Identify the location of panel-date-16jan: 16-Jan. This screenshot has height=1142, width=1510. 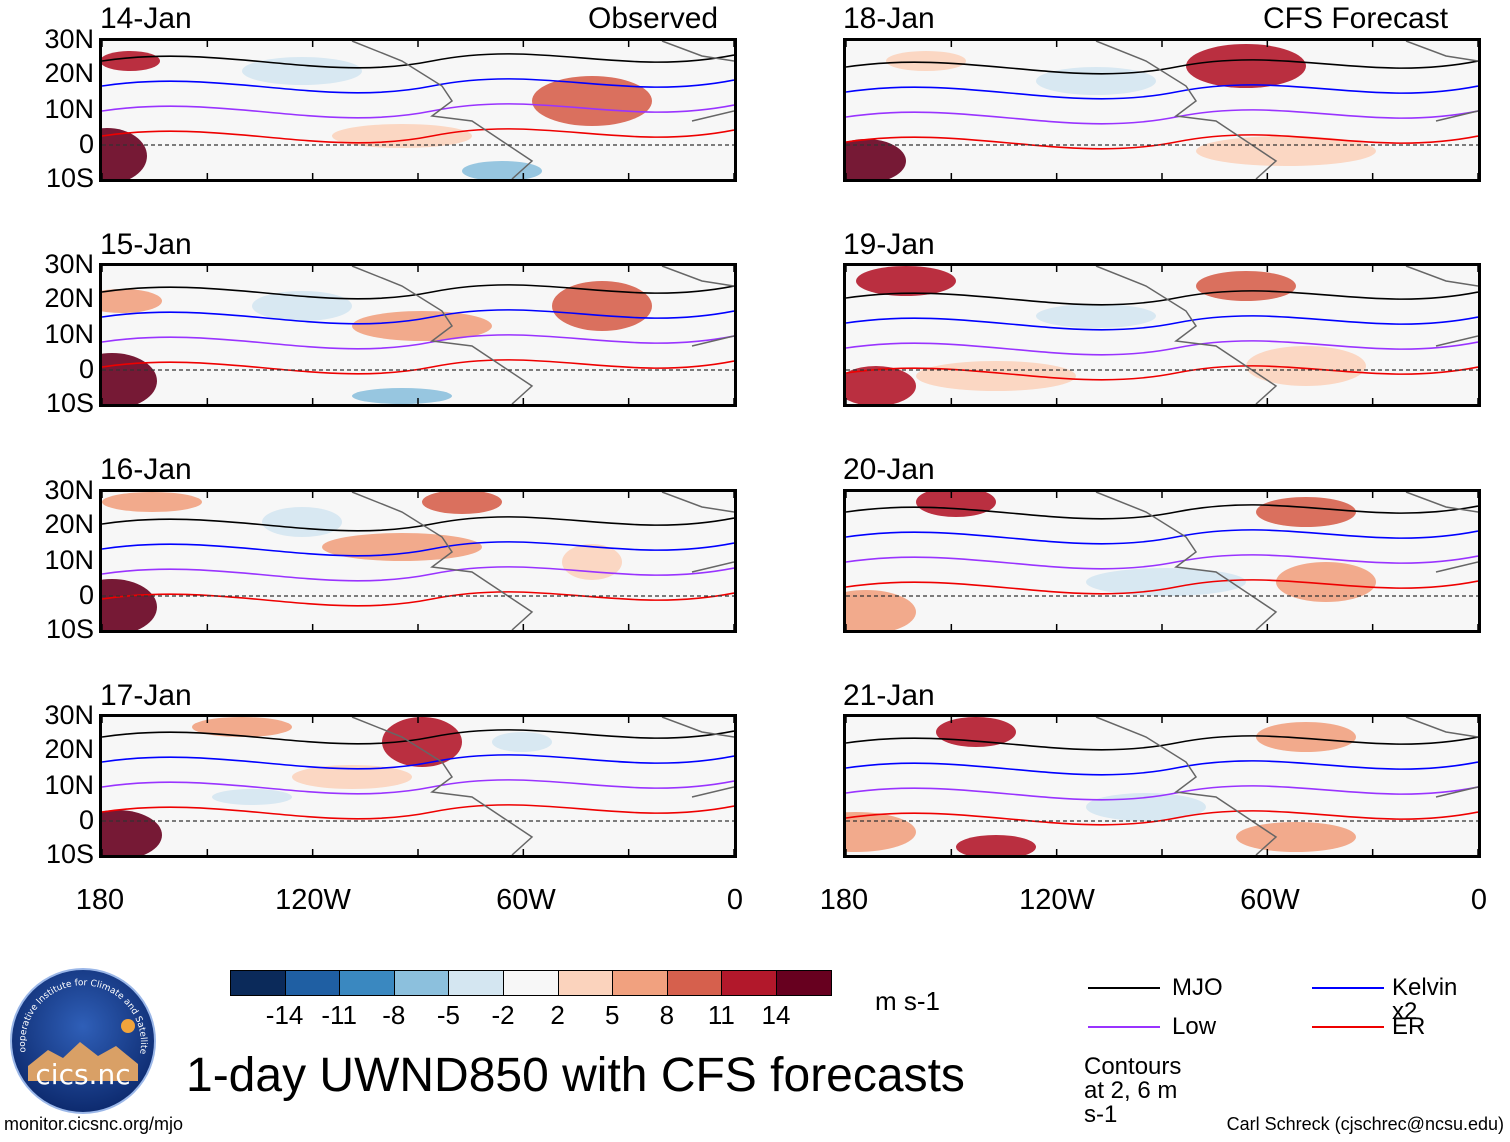
(146, 469).